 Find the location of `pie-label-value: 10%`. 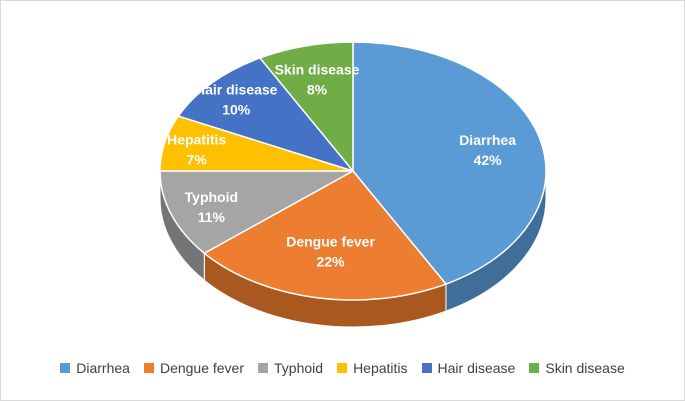

pie-label-value: 10% is located at coordinates (236, 110).